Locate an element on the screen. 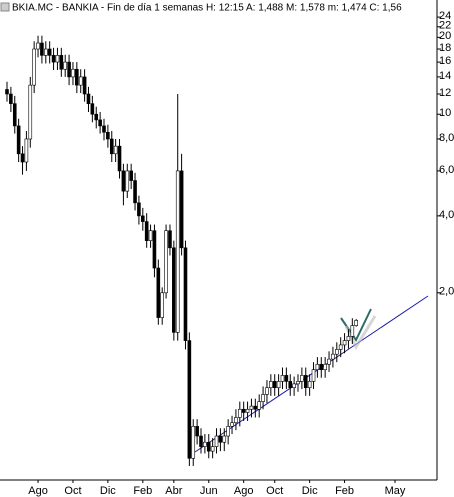 Image resolution: width=454 pixels, height=497 pixels. y-tick-label: 20 is located at coordinates (445, 36).